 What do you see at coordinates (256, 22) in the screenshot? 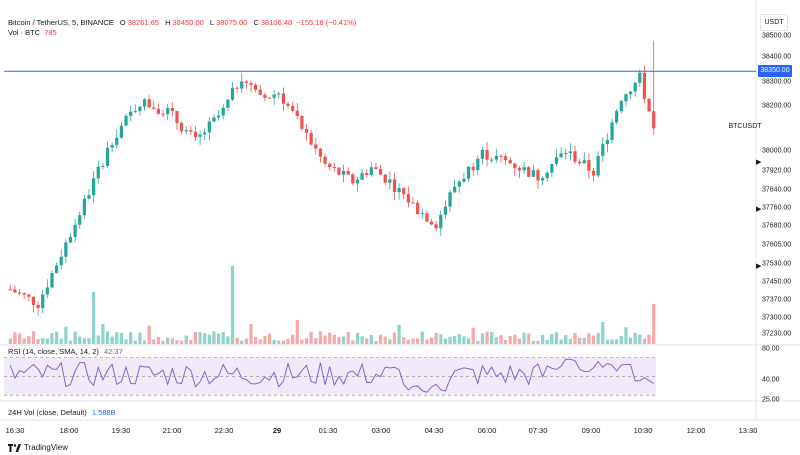
I see `close-label: C` at bounding box center [256, 22].